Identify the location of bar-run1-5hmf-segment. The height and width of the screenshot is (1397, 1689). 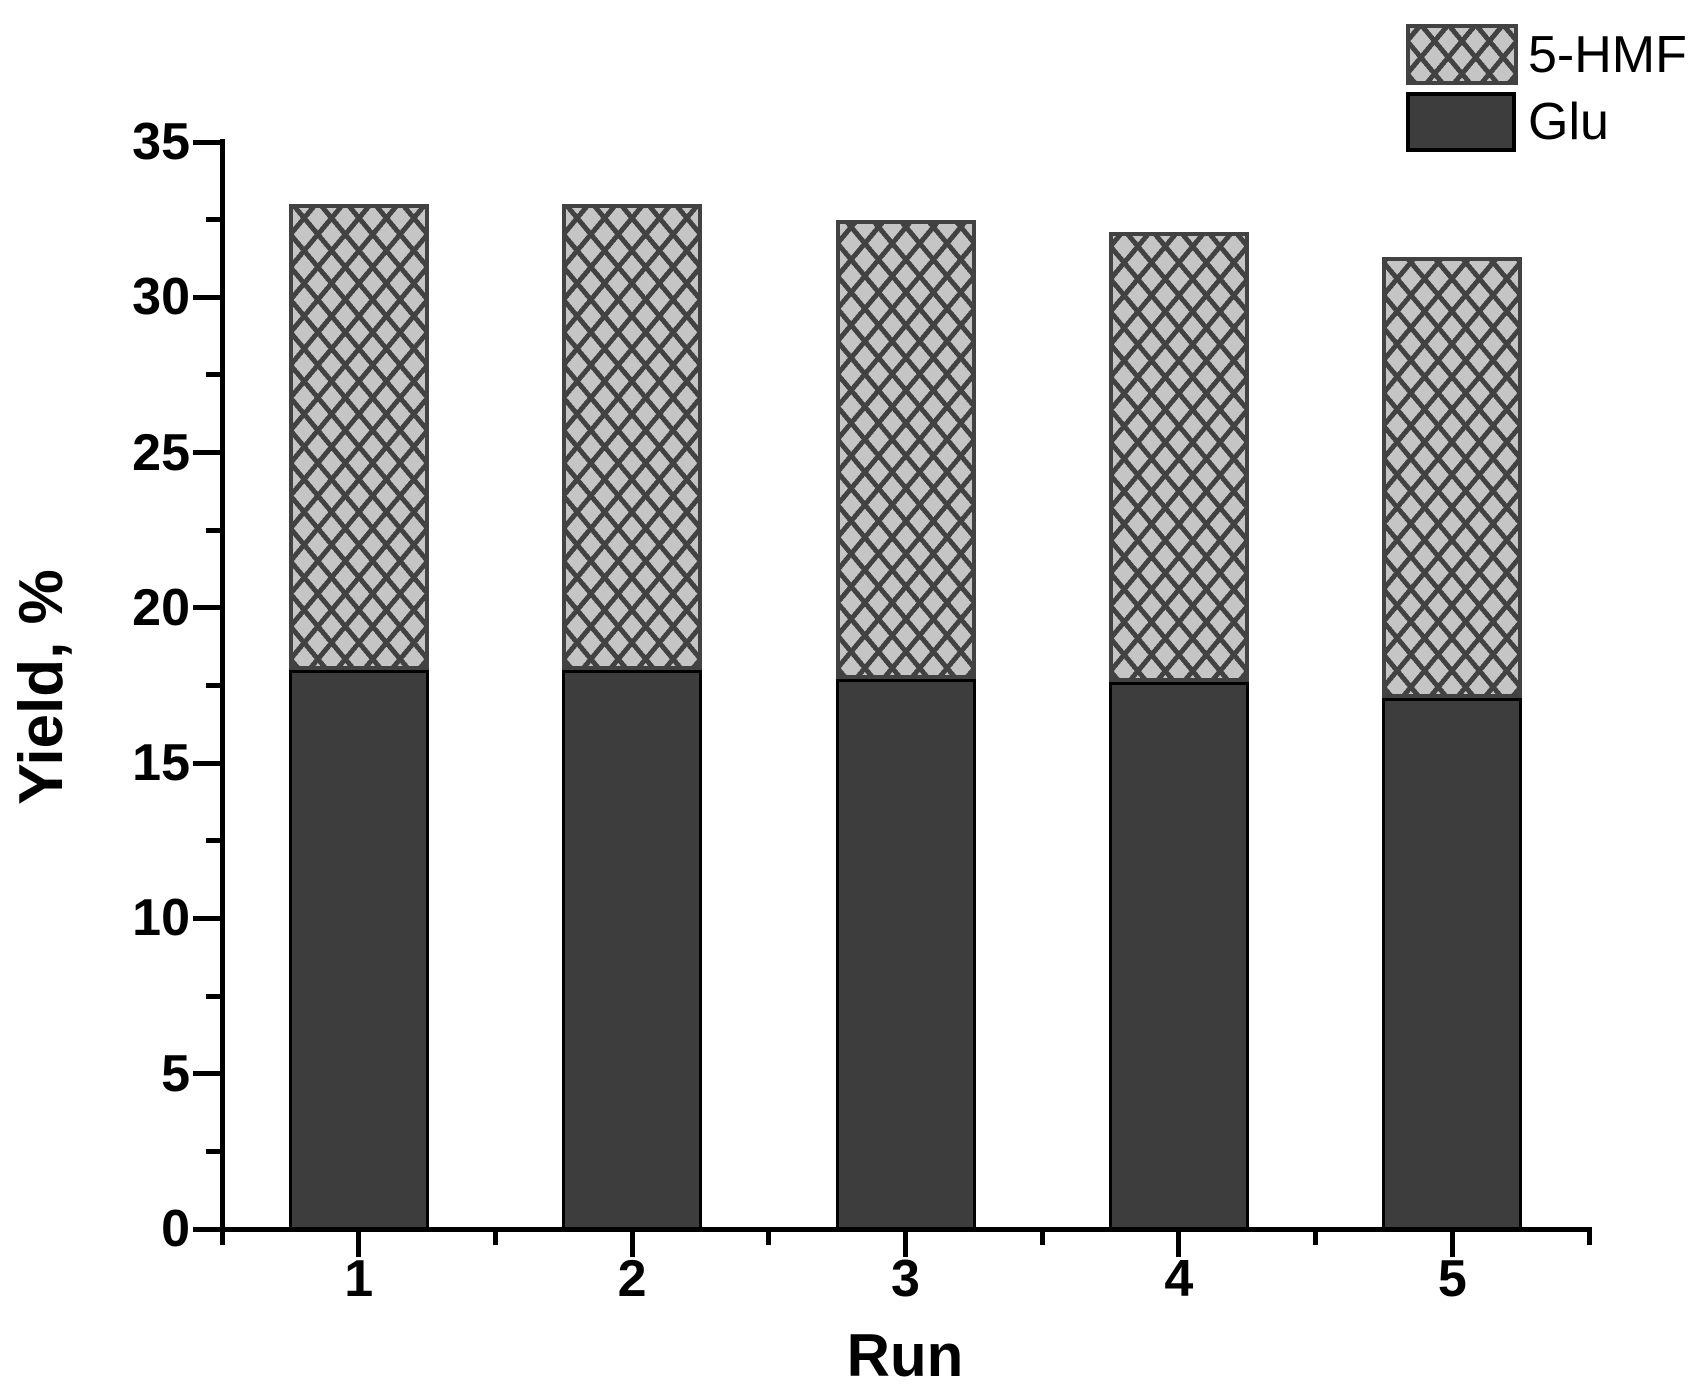
(358, 437).